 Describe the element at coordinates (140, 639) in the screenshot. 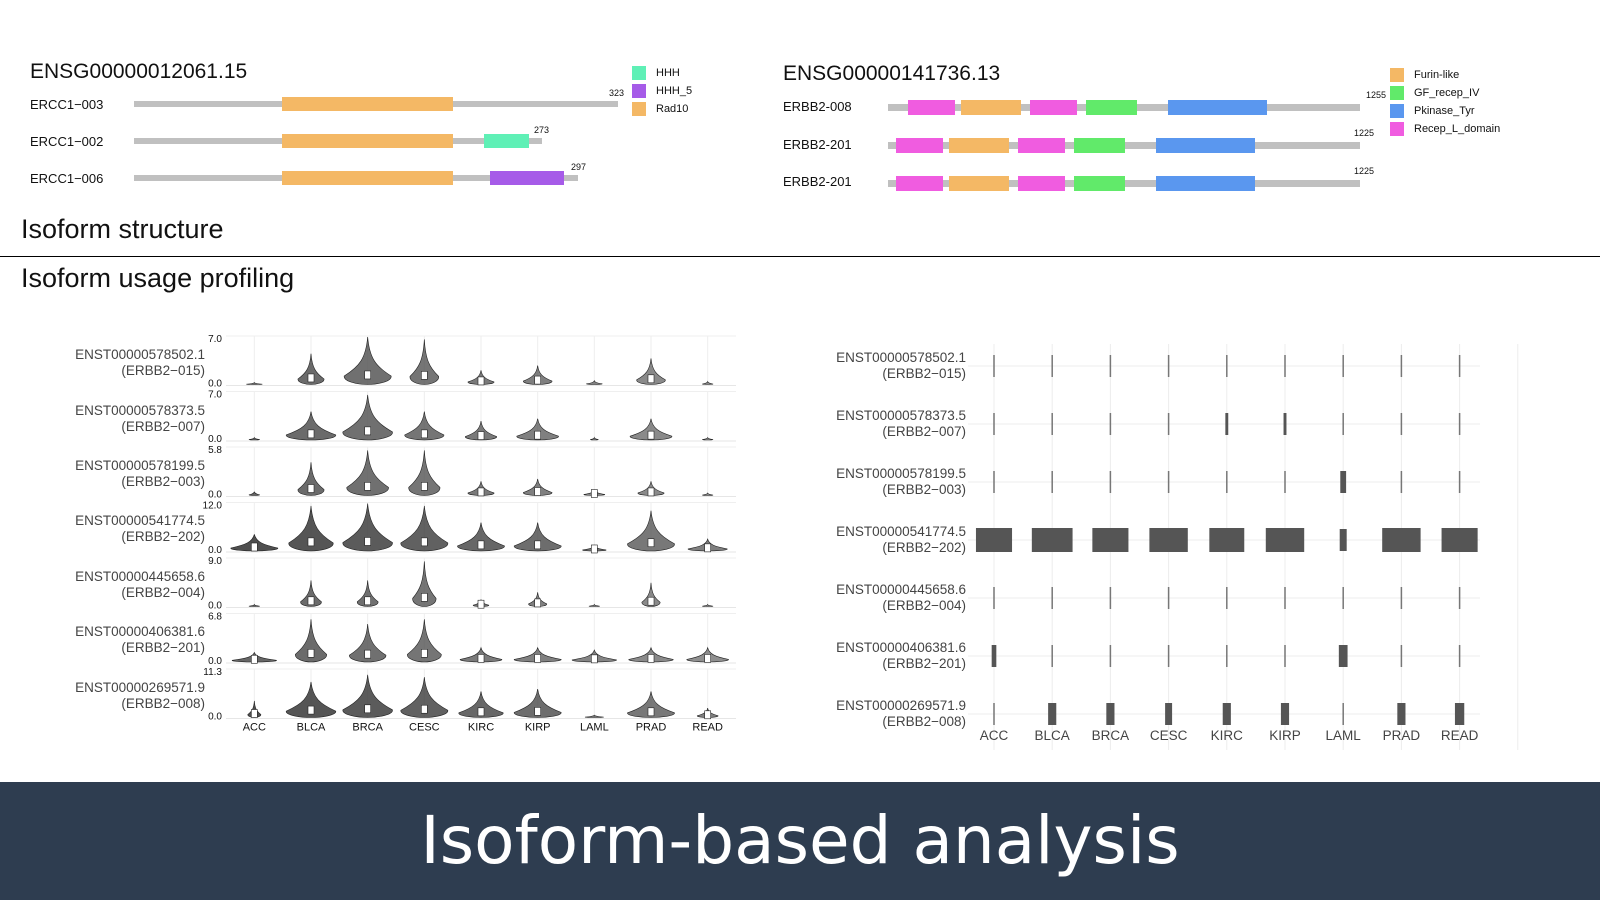

I see `violin-row-label: ENST00000406381.6 (ERBB2−201)` at that location.